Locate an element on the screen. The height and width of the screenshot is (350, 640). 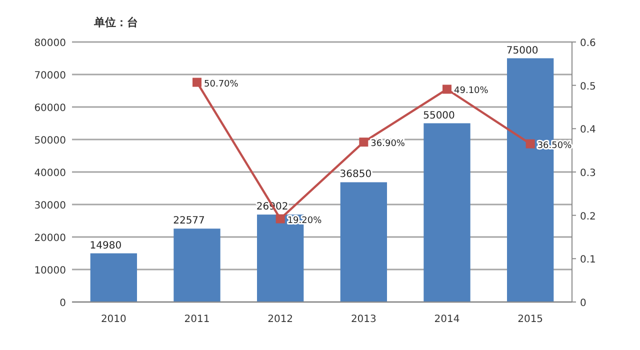
x-tick-label: 2013 is located at coordinates (363, 319).